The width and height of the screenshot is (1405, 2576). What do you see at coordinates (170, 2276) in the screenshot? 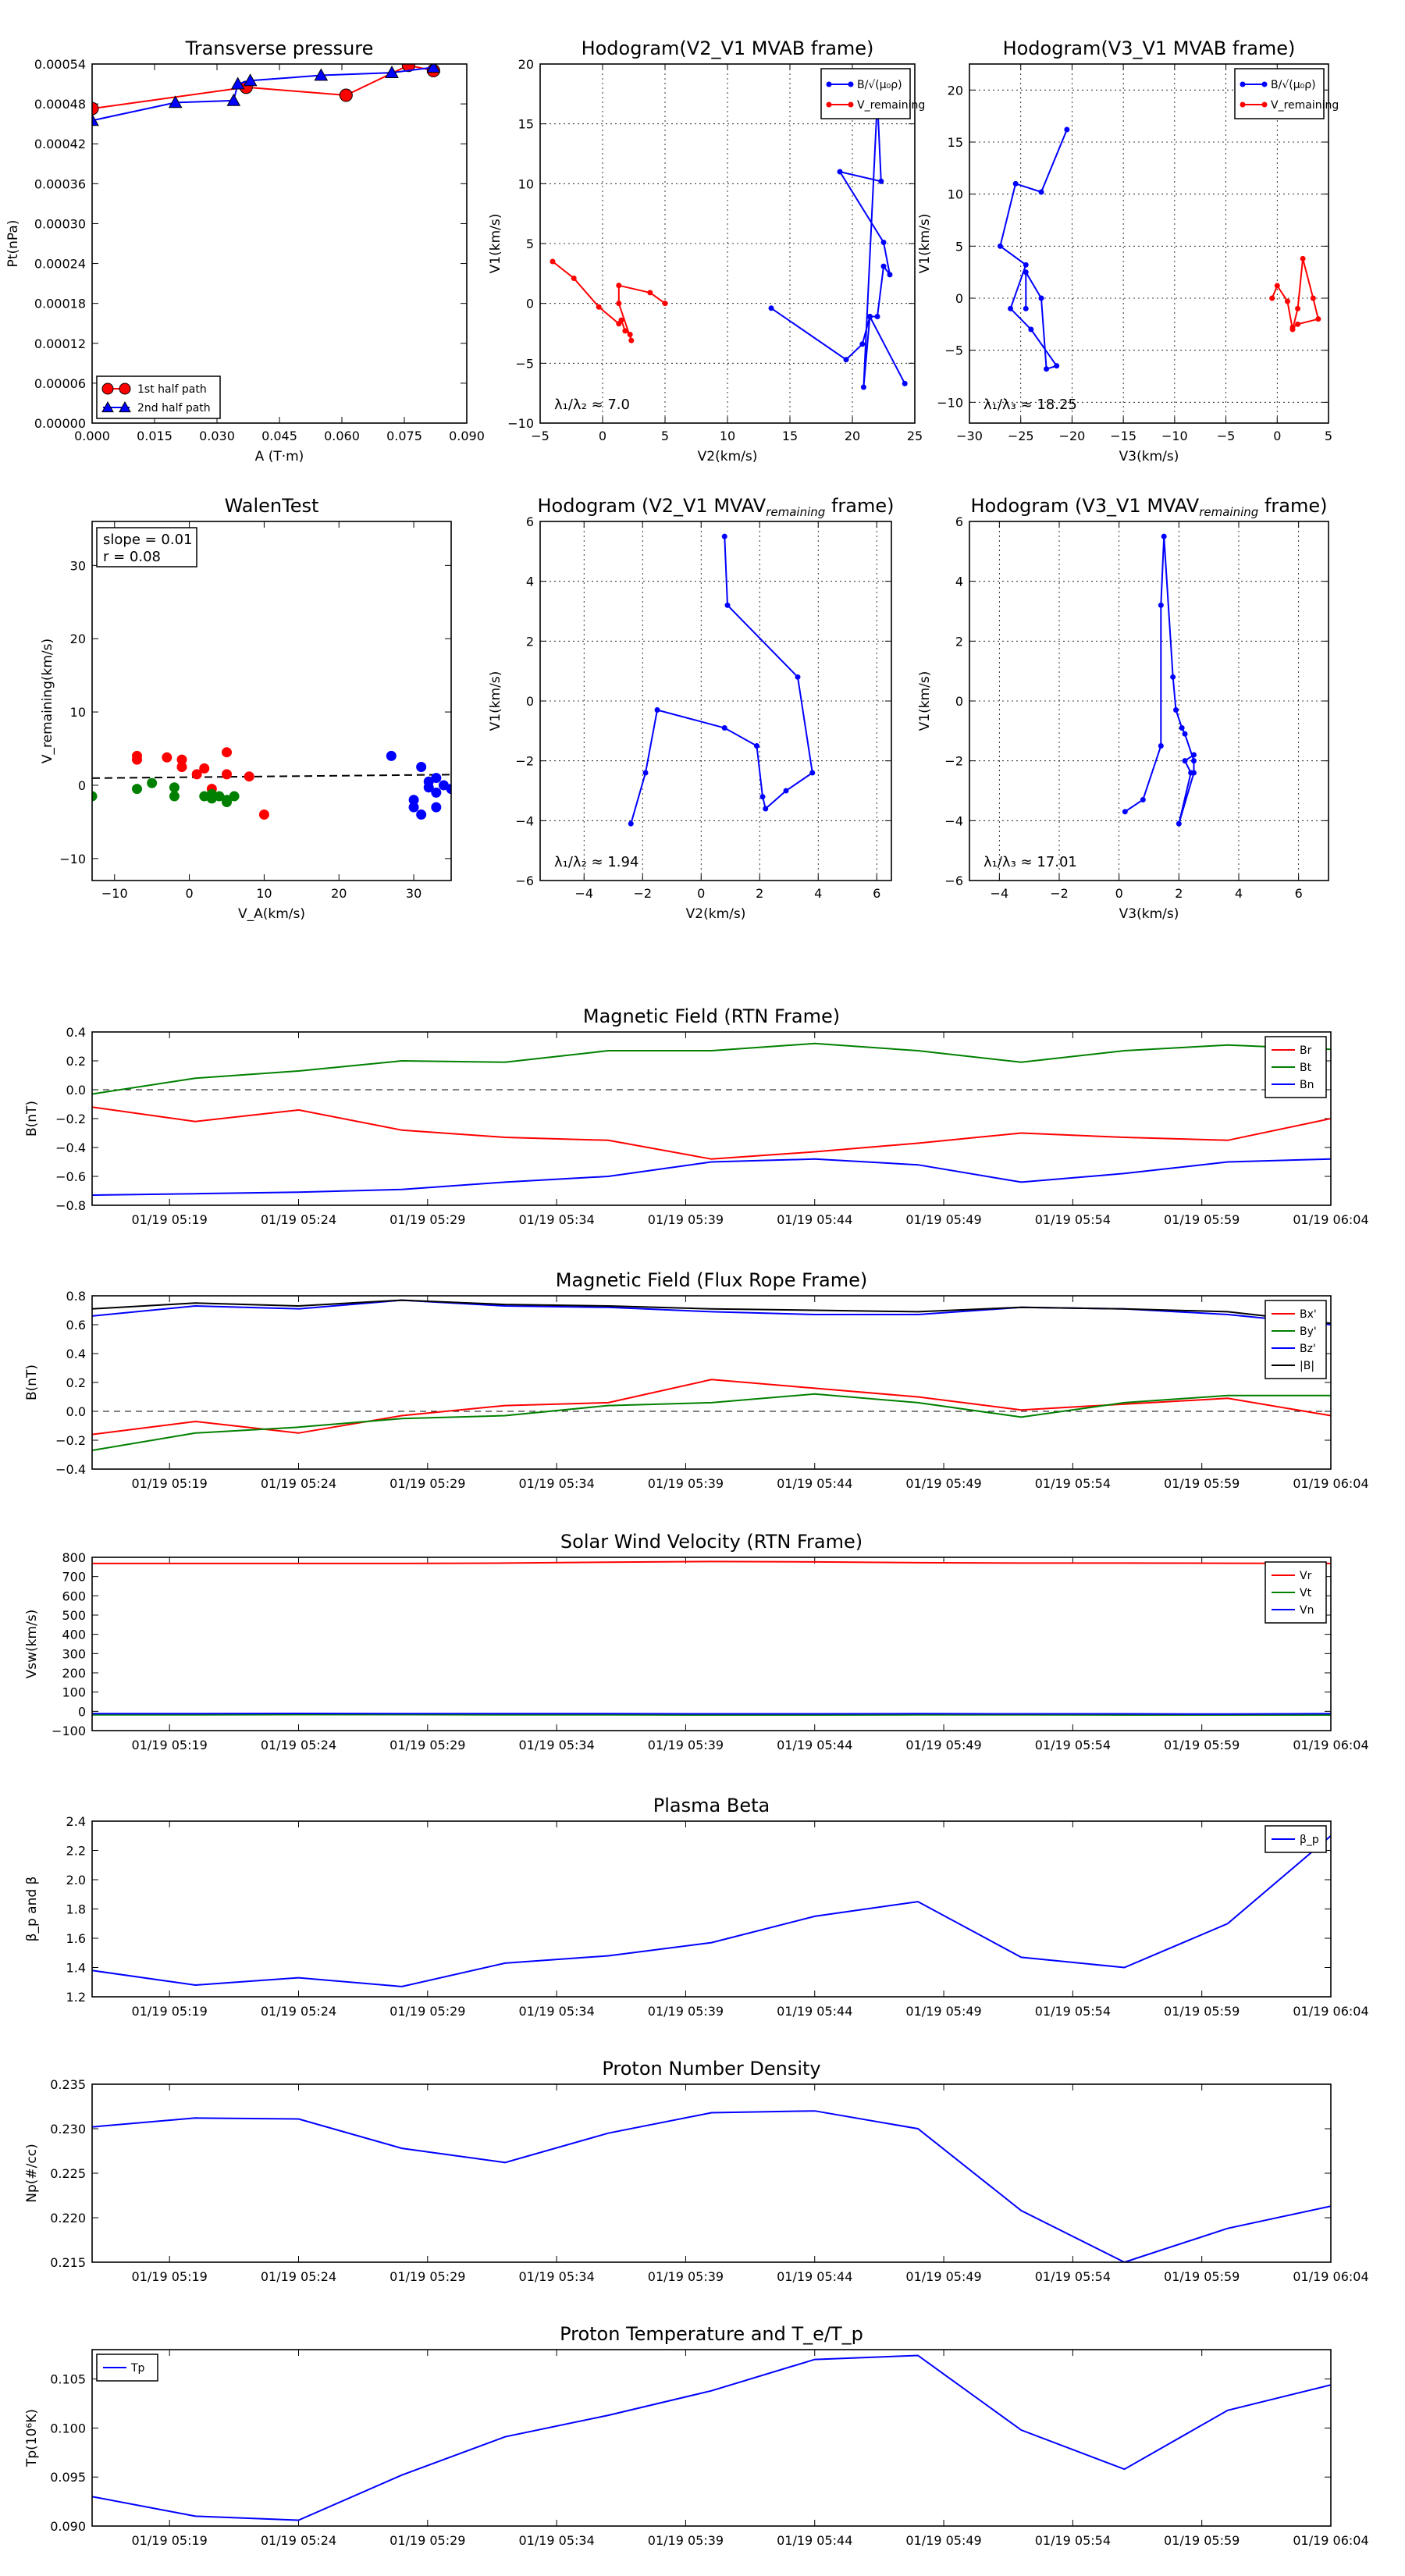
I see `x-tick-label: 01/19 05:19` at bounding box center [170, 2276].